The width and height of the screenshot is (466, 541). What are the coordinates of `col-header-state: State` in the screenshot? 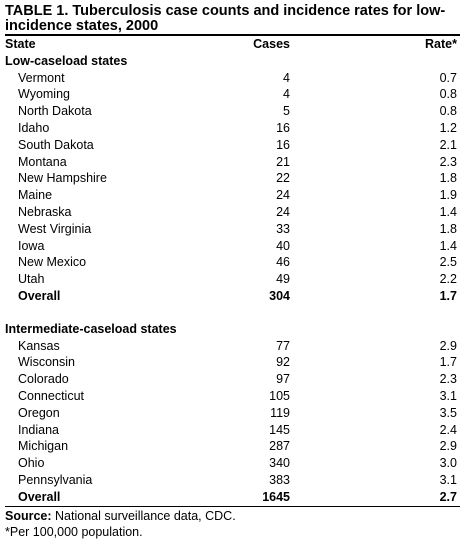 It's located at (20, 44).